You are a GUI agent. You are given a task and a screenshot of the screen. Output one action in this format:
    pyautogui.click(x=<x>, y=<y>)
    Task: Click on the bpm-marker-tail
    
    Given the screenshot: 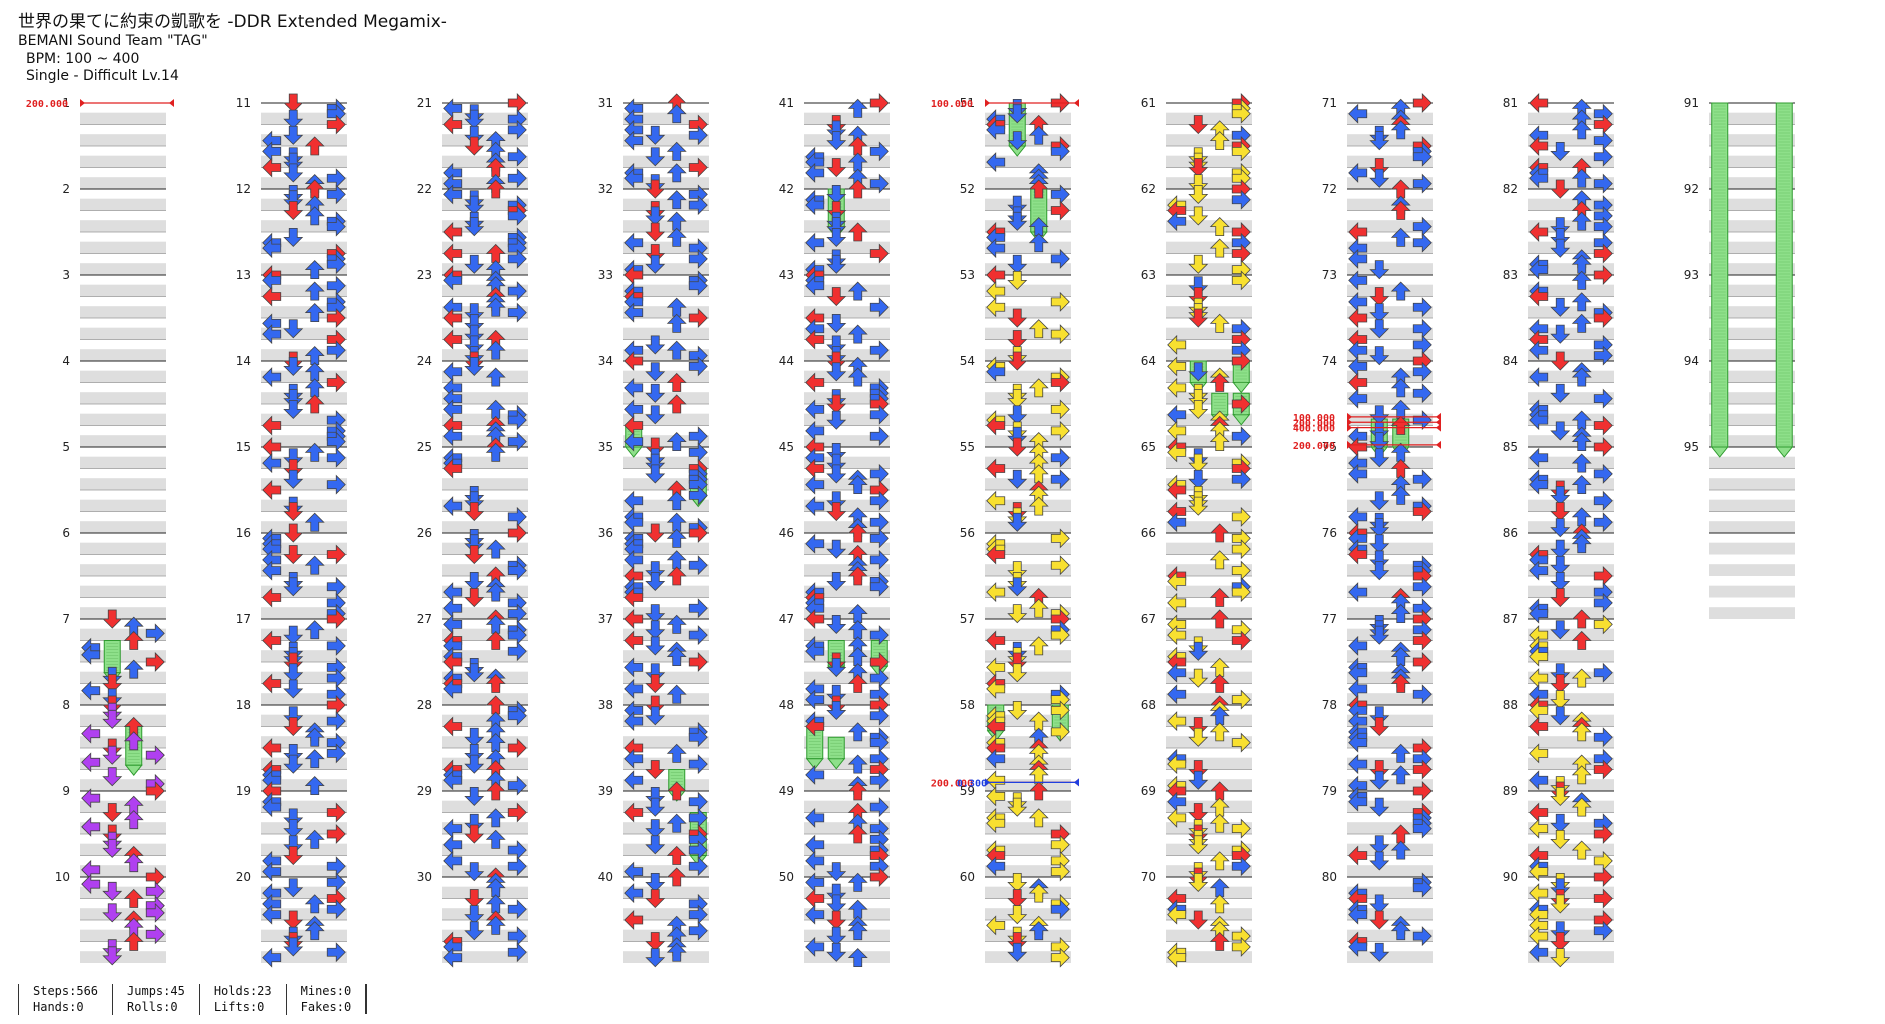 What is the action you would take?
    pyautogui.click(x=171, y=103)
    